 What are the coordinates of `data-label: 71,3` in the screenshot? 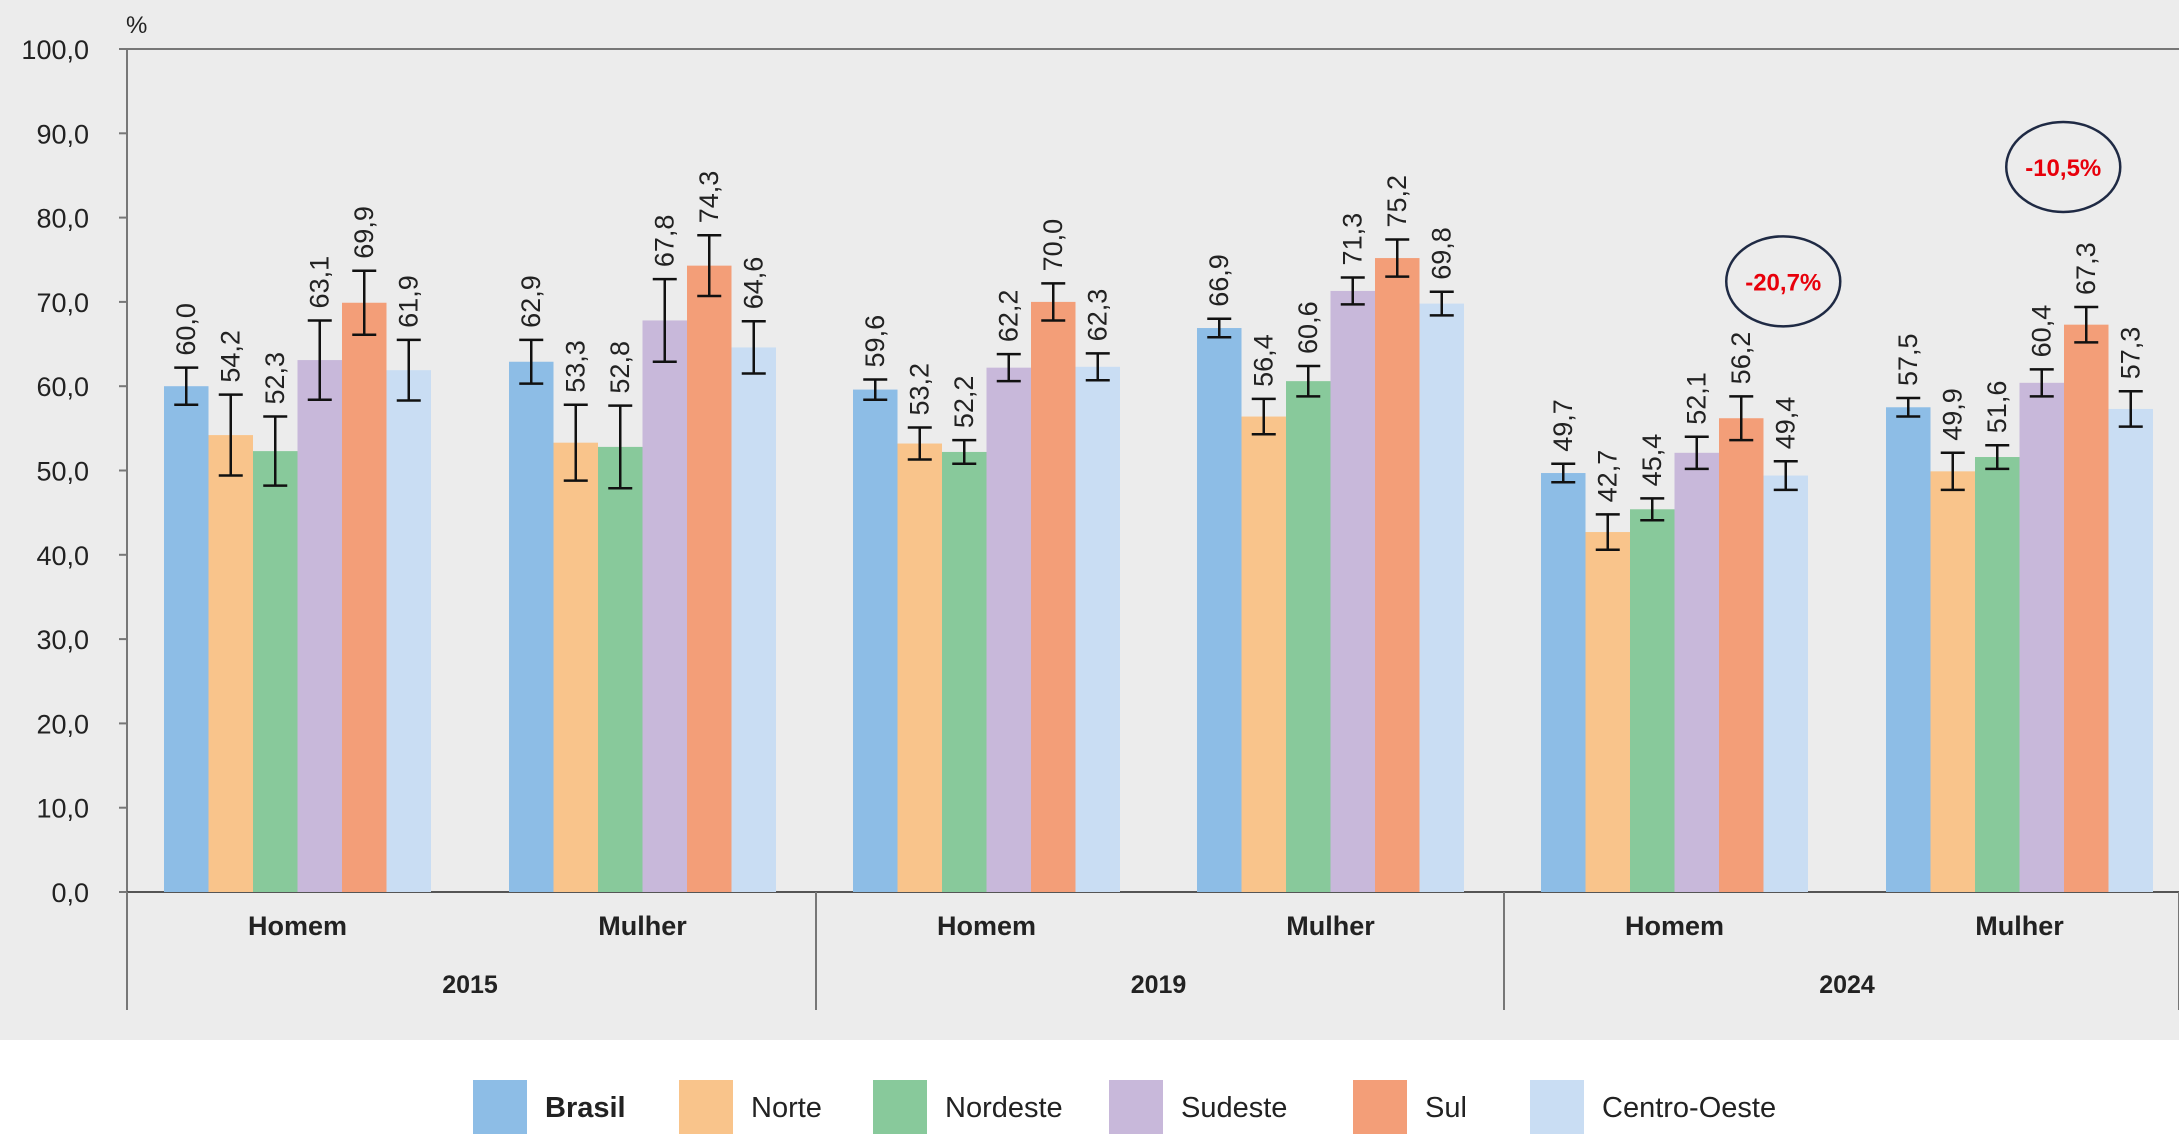 It's located at (1353, 239).